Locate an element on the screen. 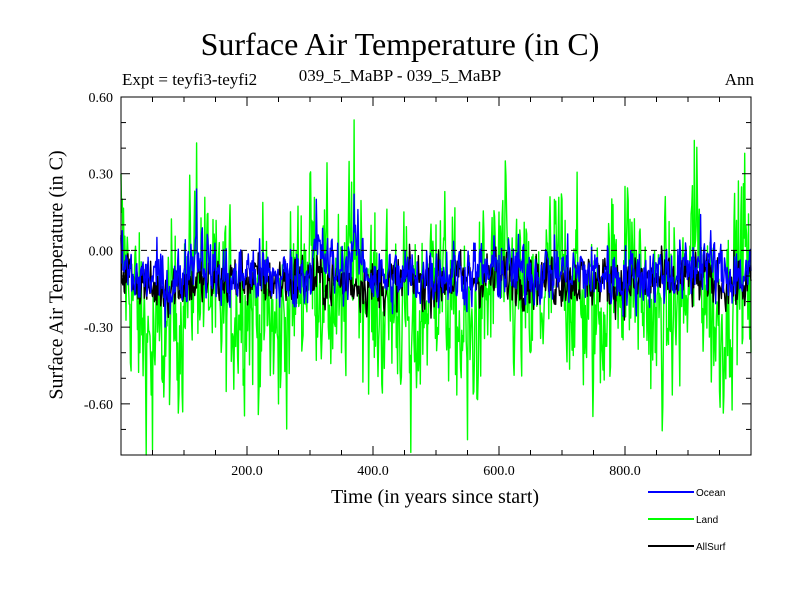 Image resolution: width=800 pixels, height=600 pixels. y-tick-label: -0.60 is located at coordinates (98, 405).